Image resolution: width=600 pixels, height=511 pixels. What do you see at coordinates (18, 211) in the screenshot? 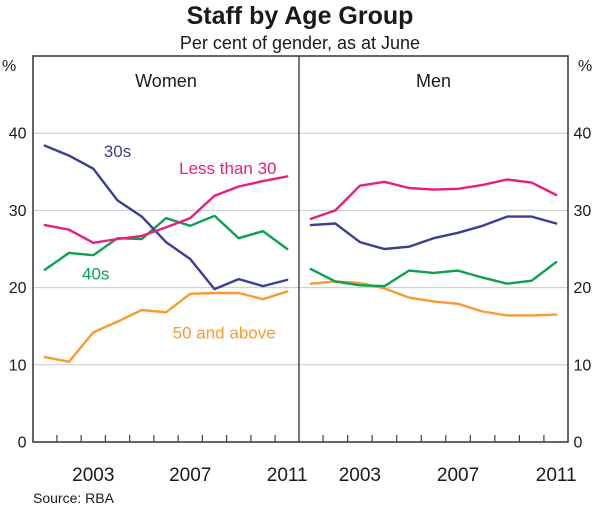
I see `y-axis-label-left: 30` at bounding box center [18, 211].